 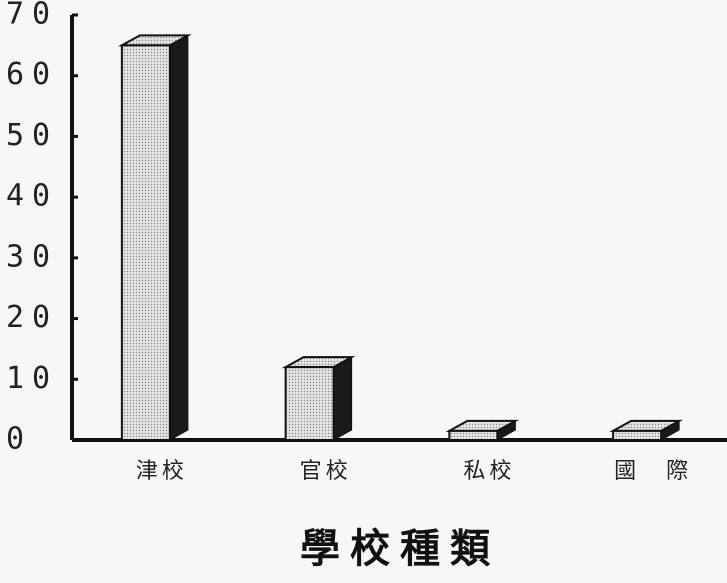 I want to click on y-tick-label: 20, so click(x=32, y=317).